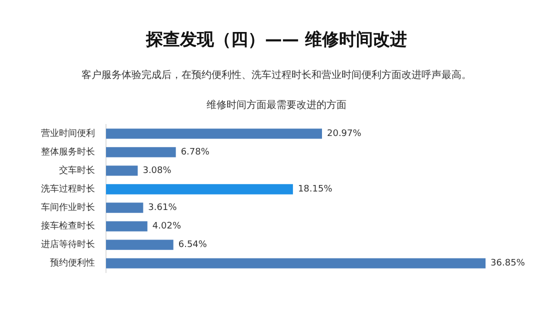 The image size is (553, 312). What do you see at coordinates (315, 189) in the screenshot?
I see `data-label: 18.15%` at bounding box center [315, 189].